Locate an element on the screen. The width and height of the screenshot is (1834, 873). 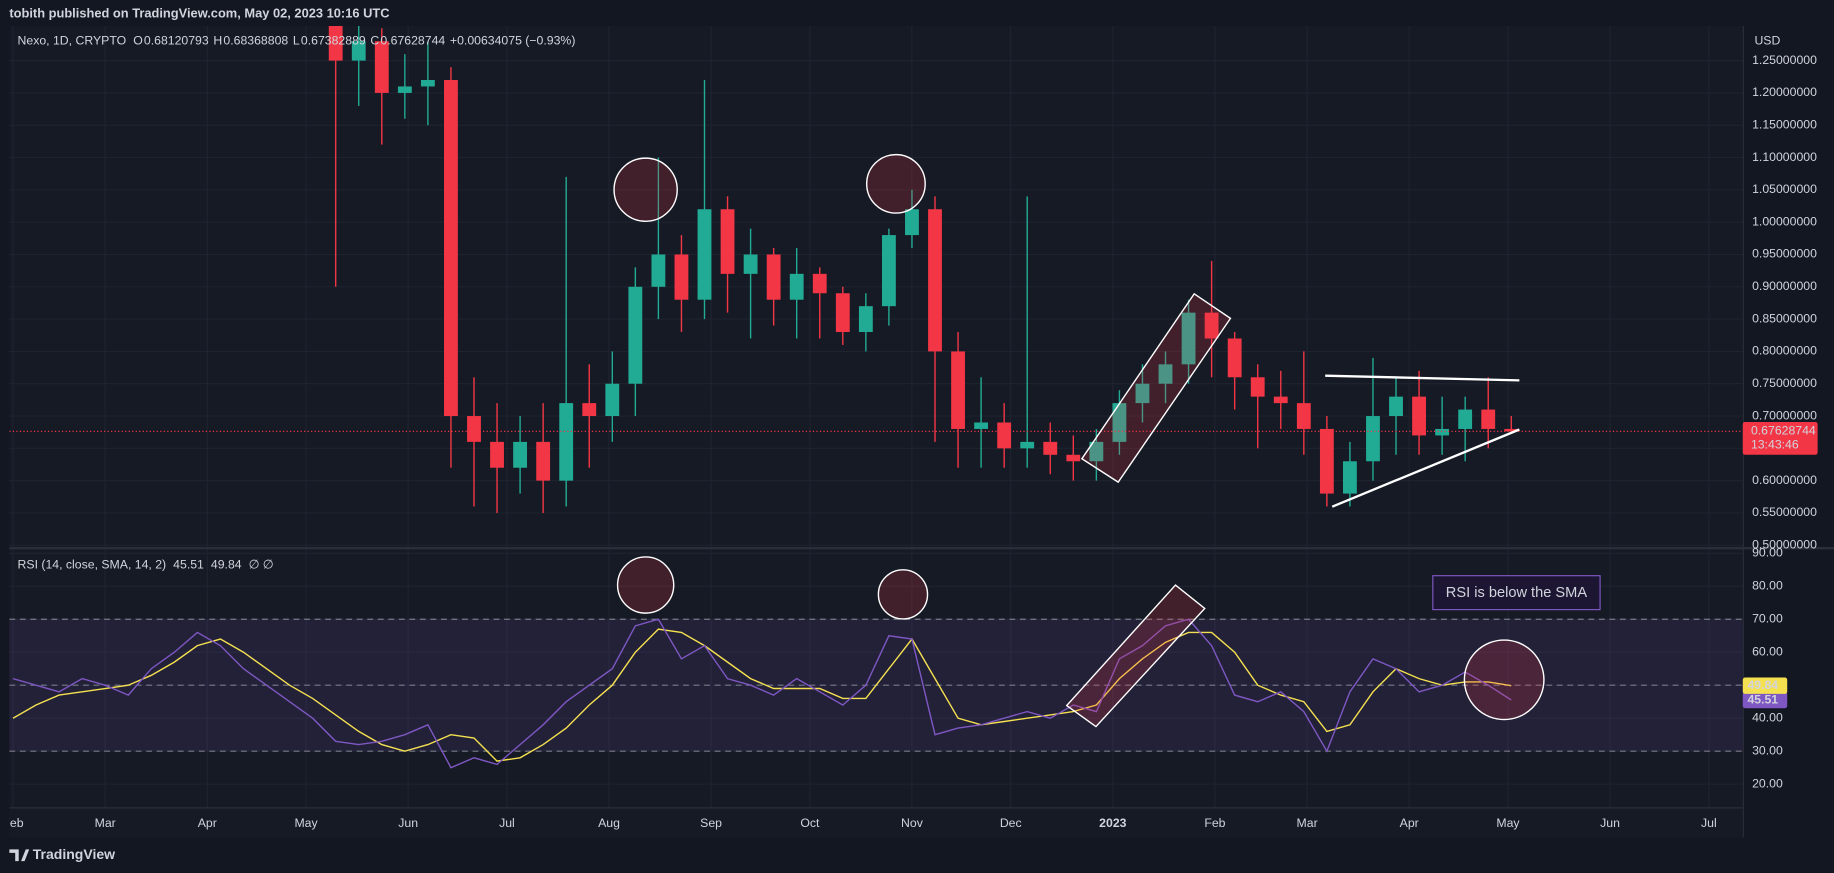
y-tick-label: 1.10000000 is located at coordinates (1784, 157).